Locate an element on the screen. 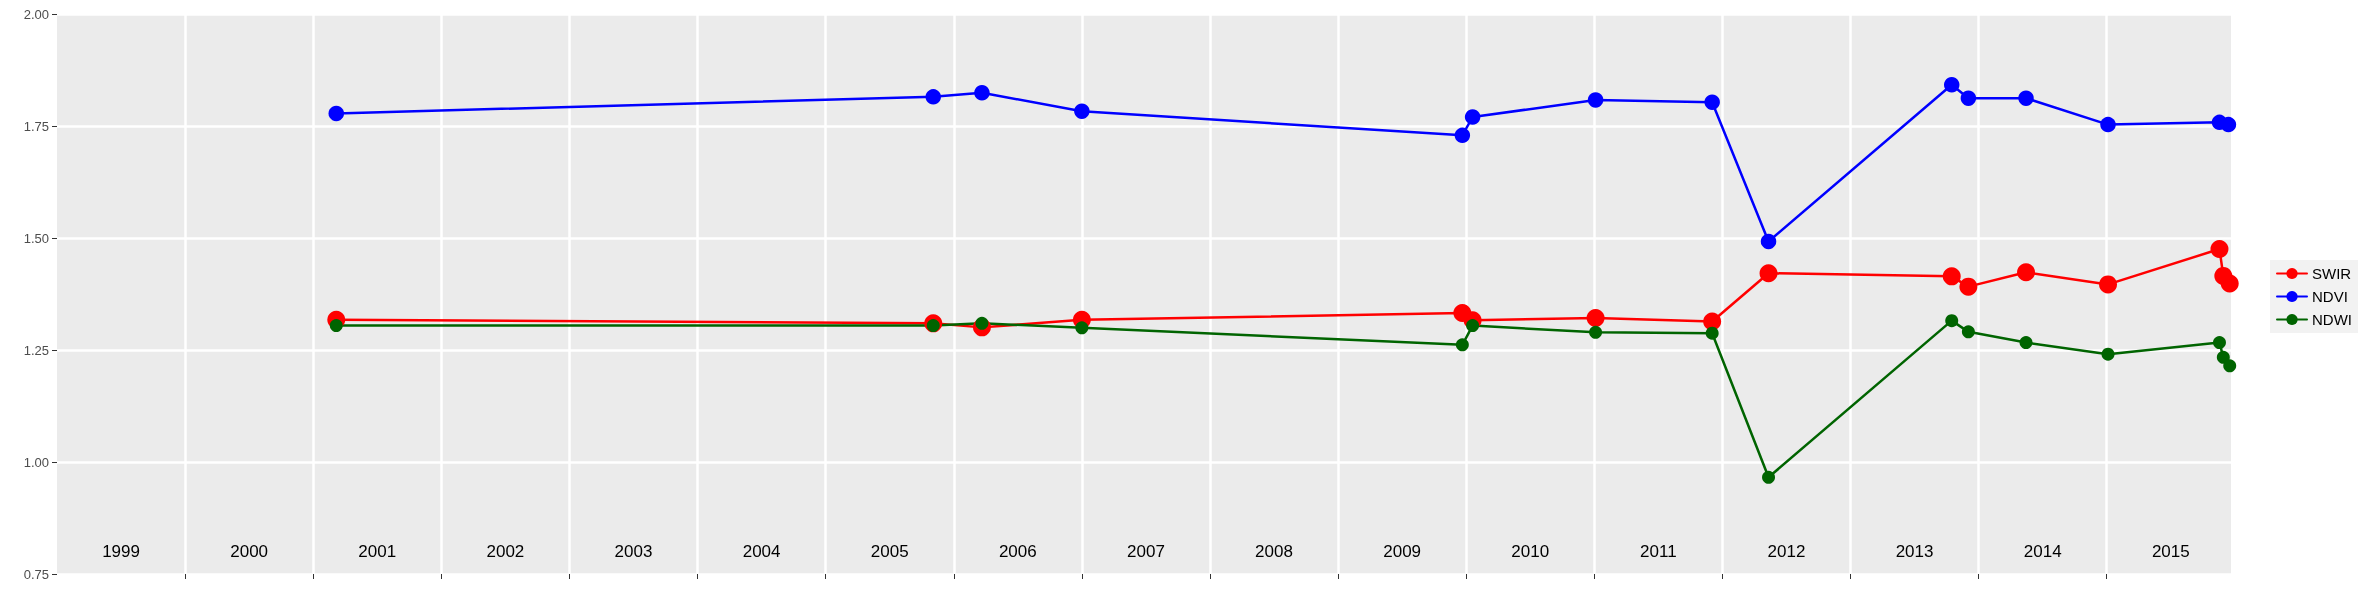 Image resolution: width=2378 pixels, height=593 pixels. x-tick-label: 2007 is located at coordinates (1146, 551).